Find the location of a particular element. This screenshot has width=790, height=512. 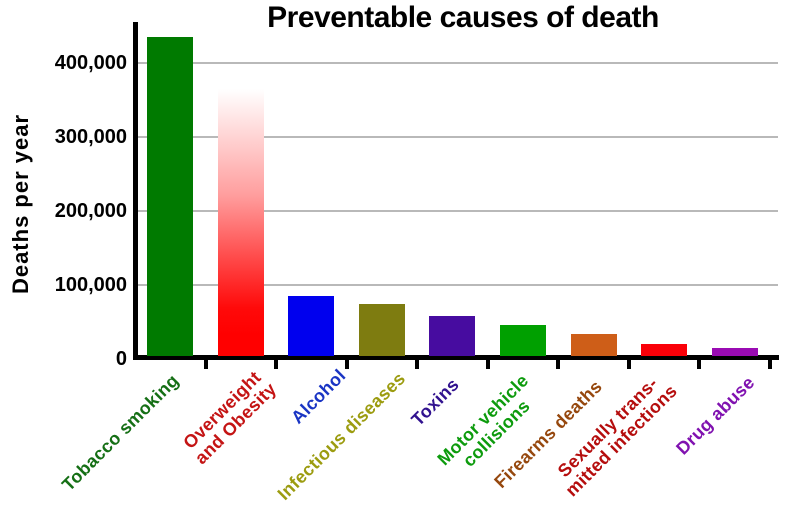

y-tick-label: 300,000 is located at coordinates (90, 137).